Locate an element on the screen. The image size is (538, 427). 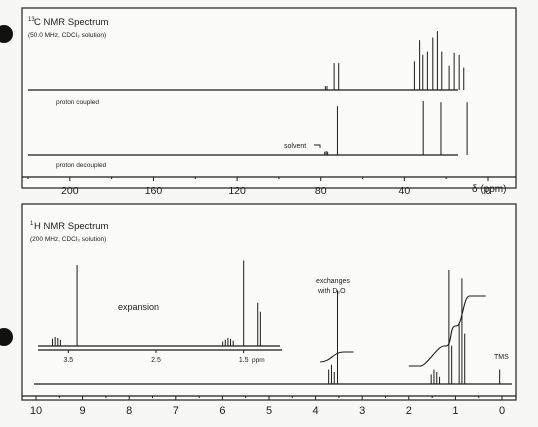
carbon-x-tick-label: 160 is located at coordinates (154, 191).